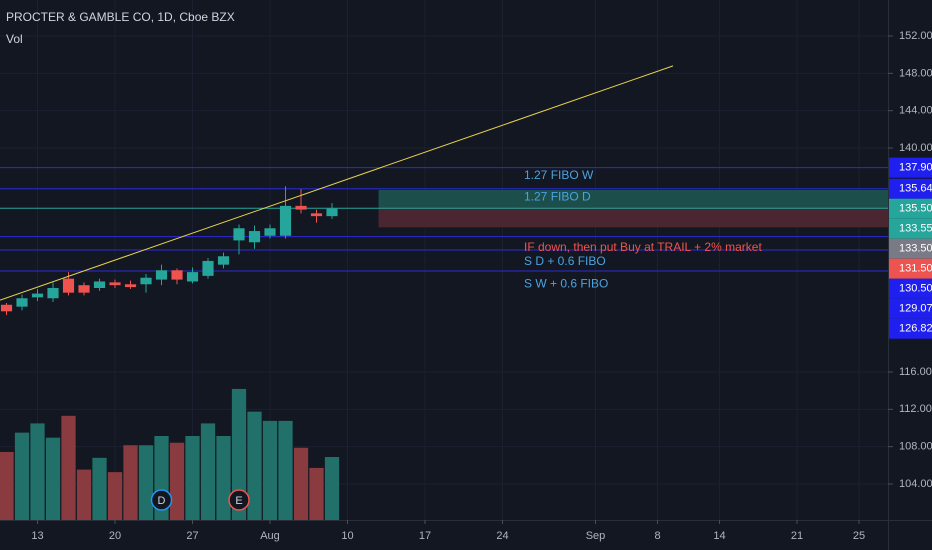 The image size is (932, 550). I want to click on y-tick-label: 108.00, so click(915, 447).